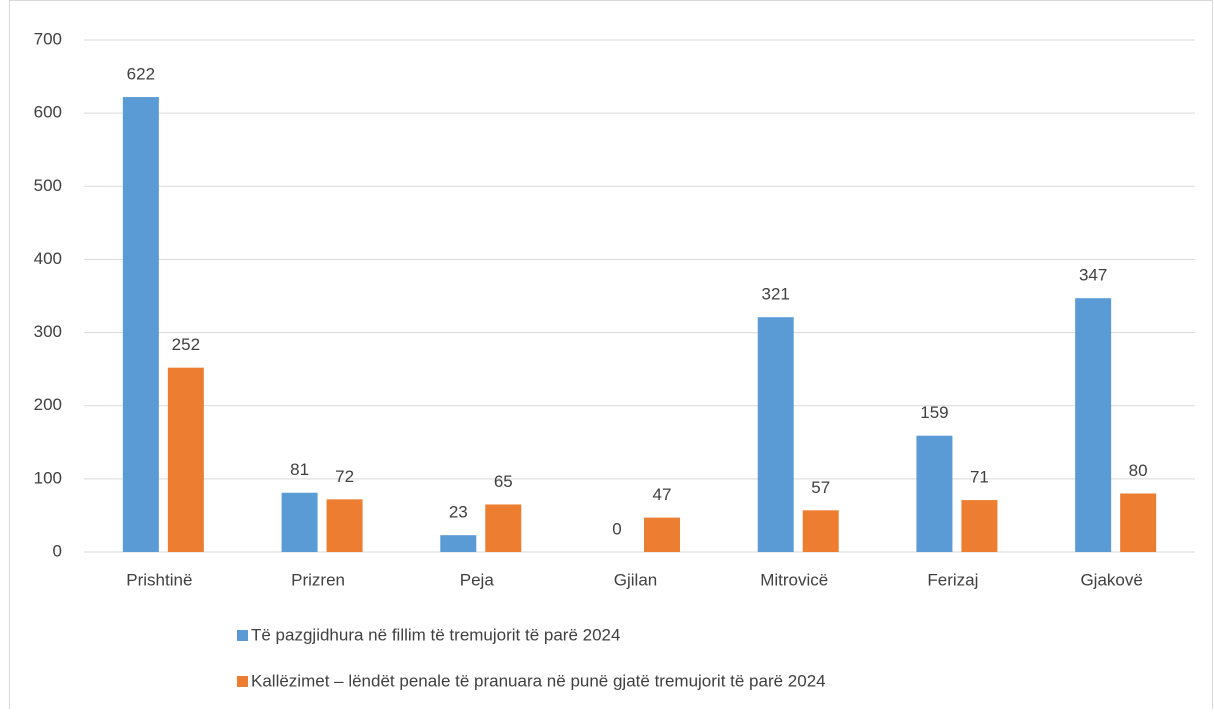 The width and height of the screenshot is (1214, 714). I want to click on x-tick-label: Gjilan, so click(635, 579).